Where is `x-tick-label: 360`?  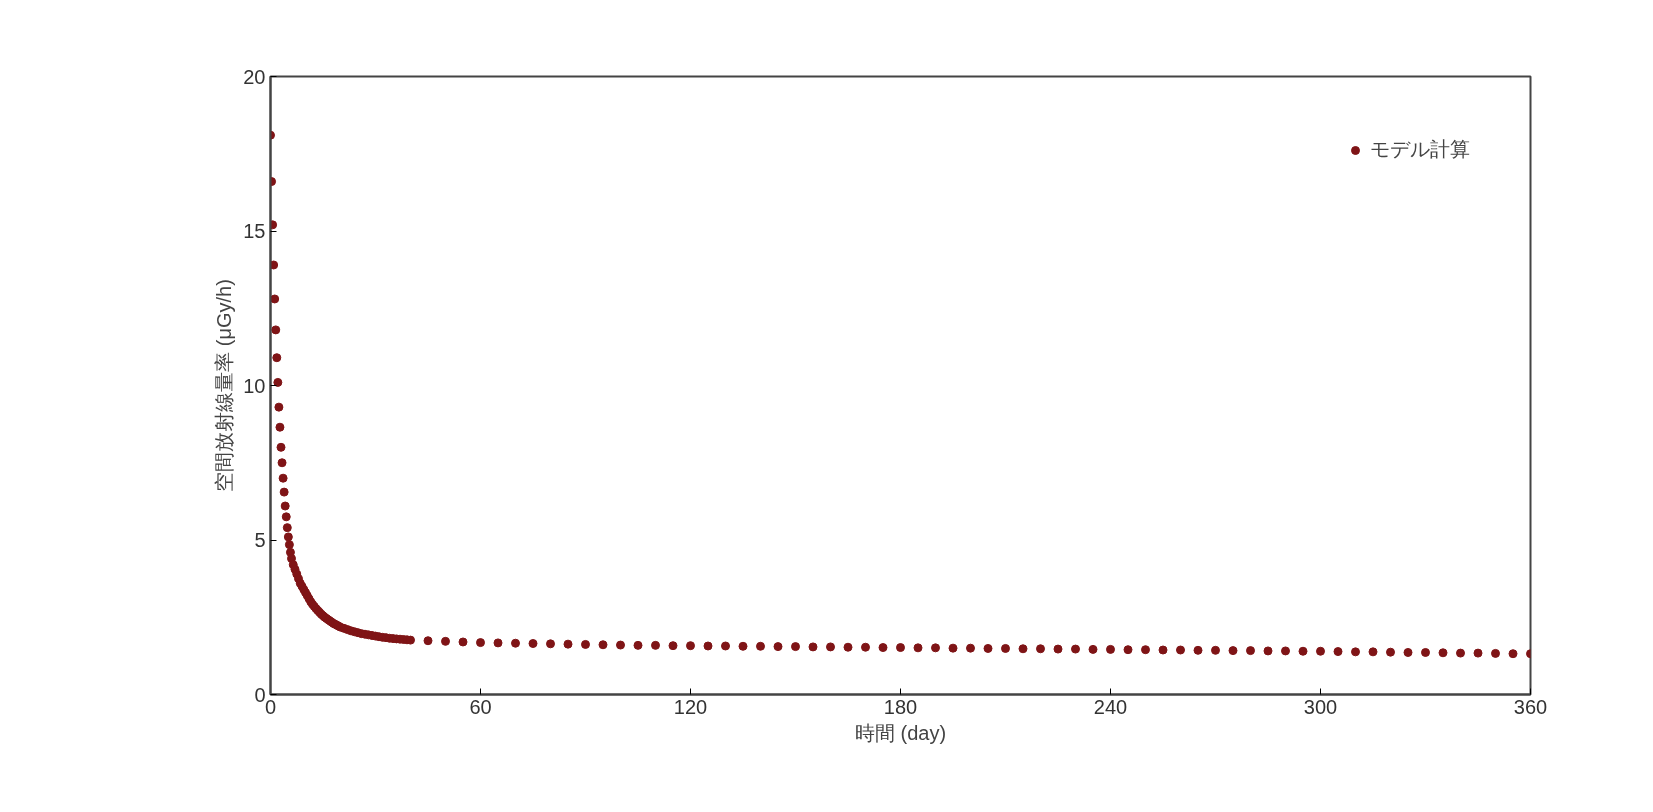
x-tick-label: 360 is located at coordinates (1530, 706).